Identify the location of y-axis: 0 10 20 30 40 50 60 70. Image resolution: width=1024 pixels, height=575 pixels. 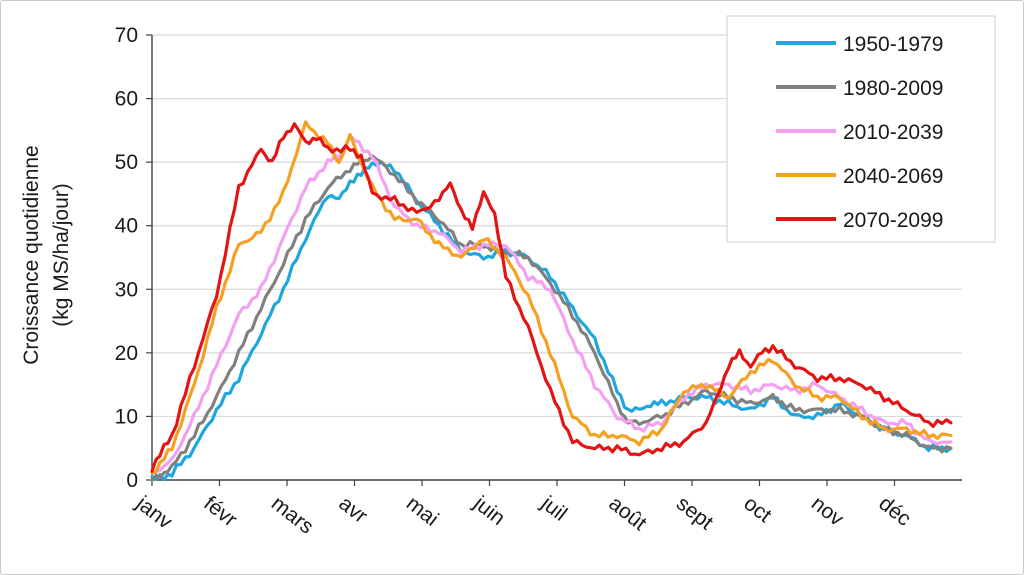
(134, 258).